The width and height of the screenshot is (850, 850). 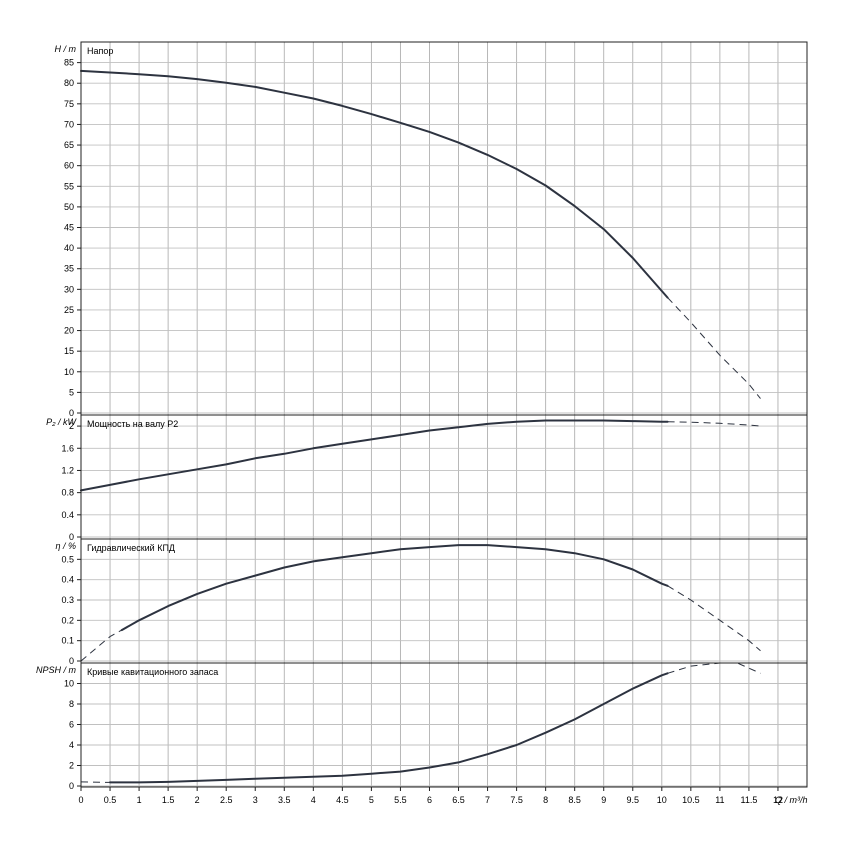 What do you see at coordinates (71, 704) in the screenshot?
I see `npsh-y-tick-label: 8` at bounding box center [71, 704].